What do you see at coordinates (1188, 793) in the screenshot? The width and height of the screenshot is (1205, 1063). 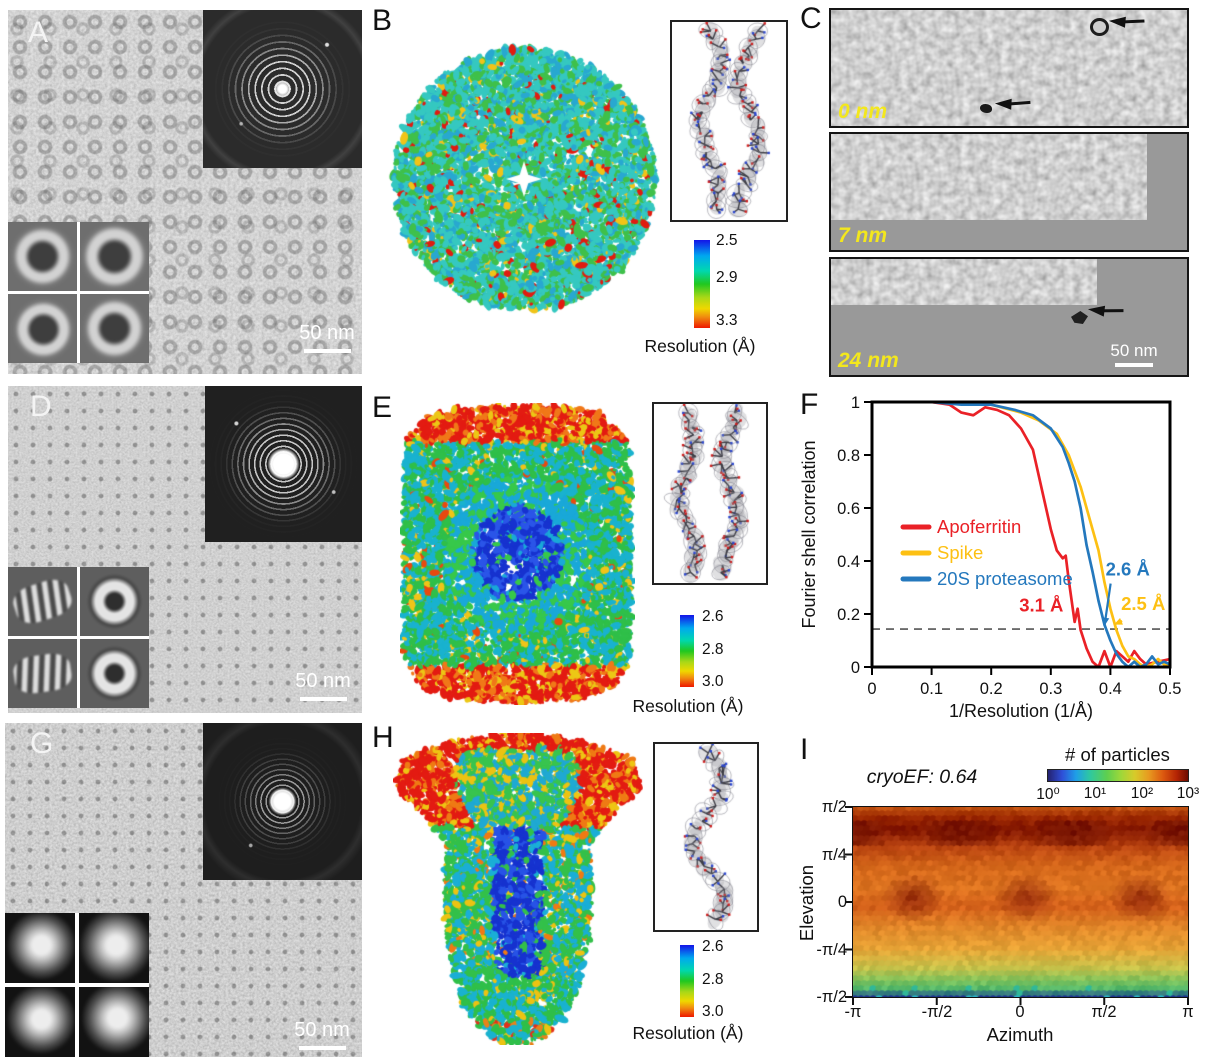 I see `colorbar-tick: 10³` at bounding box center [1188, 793].